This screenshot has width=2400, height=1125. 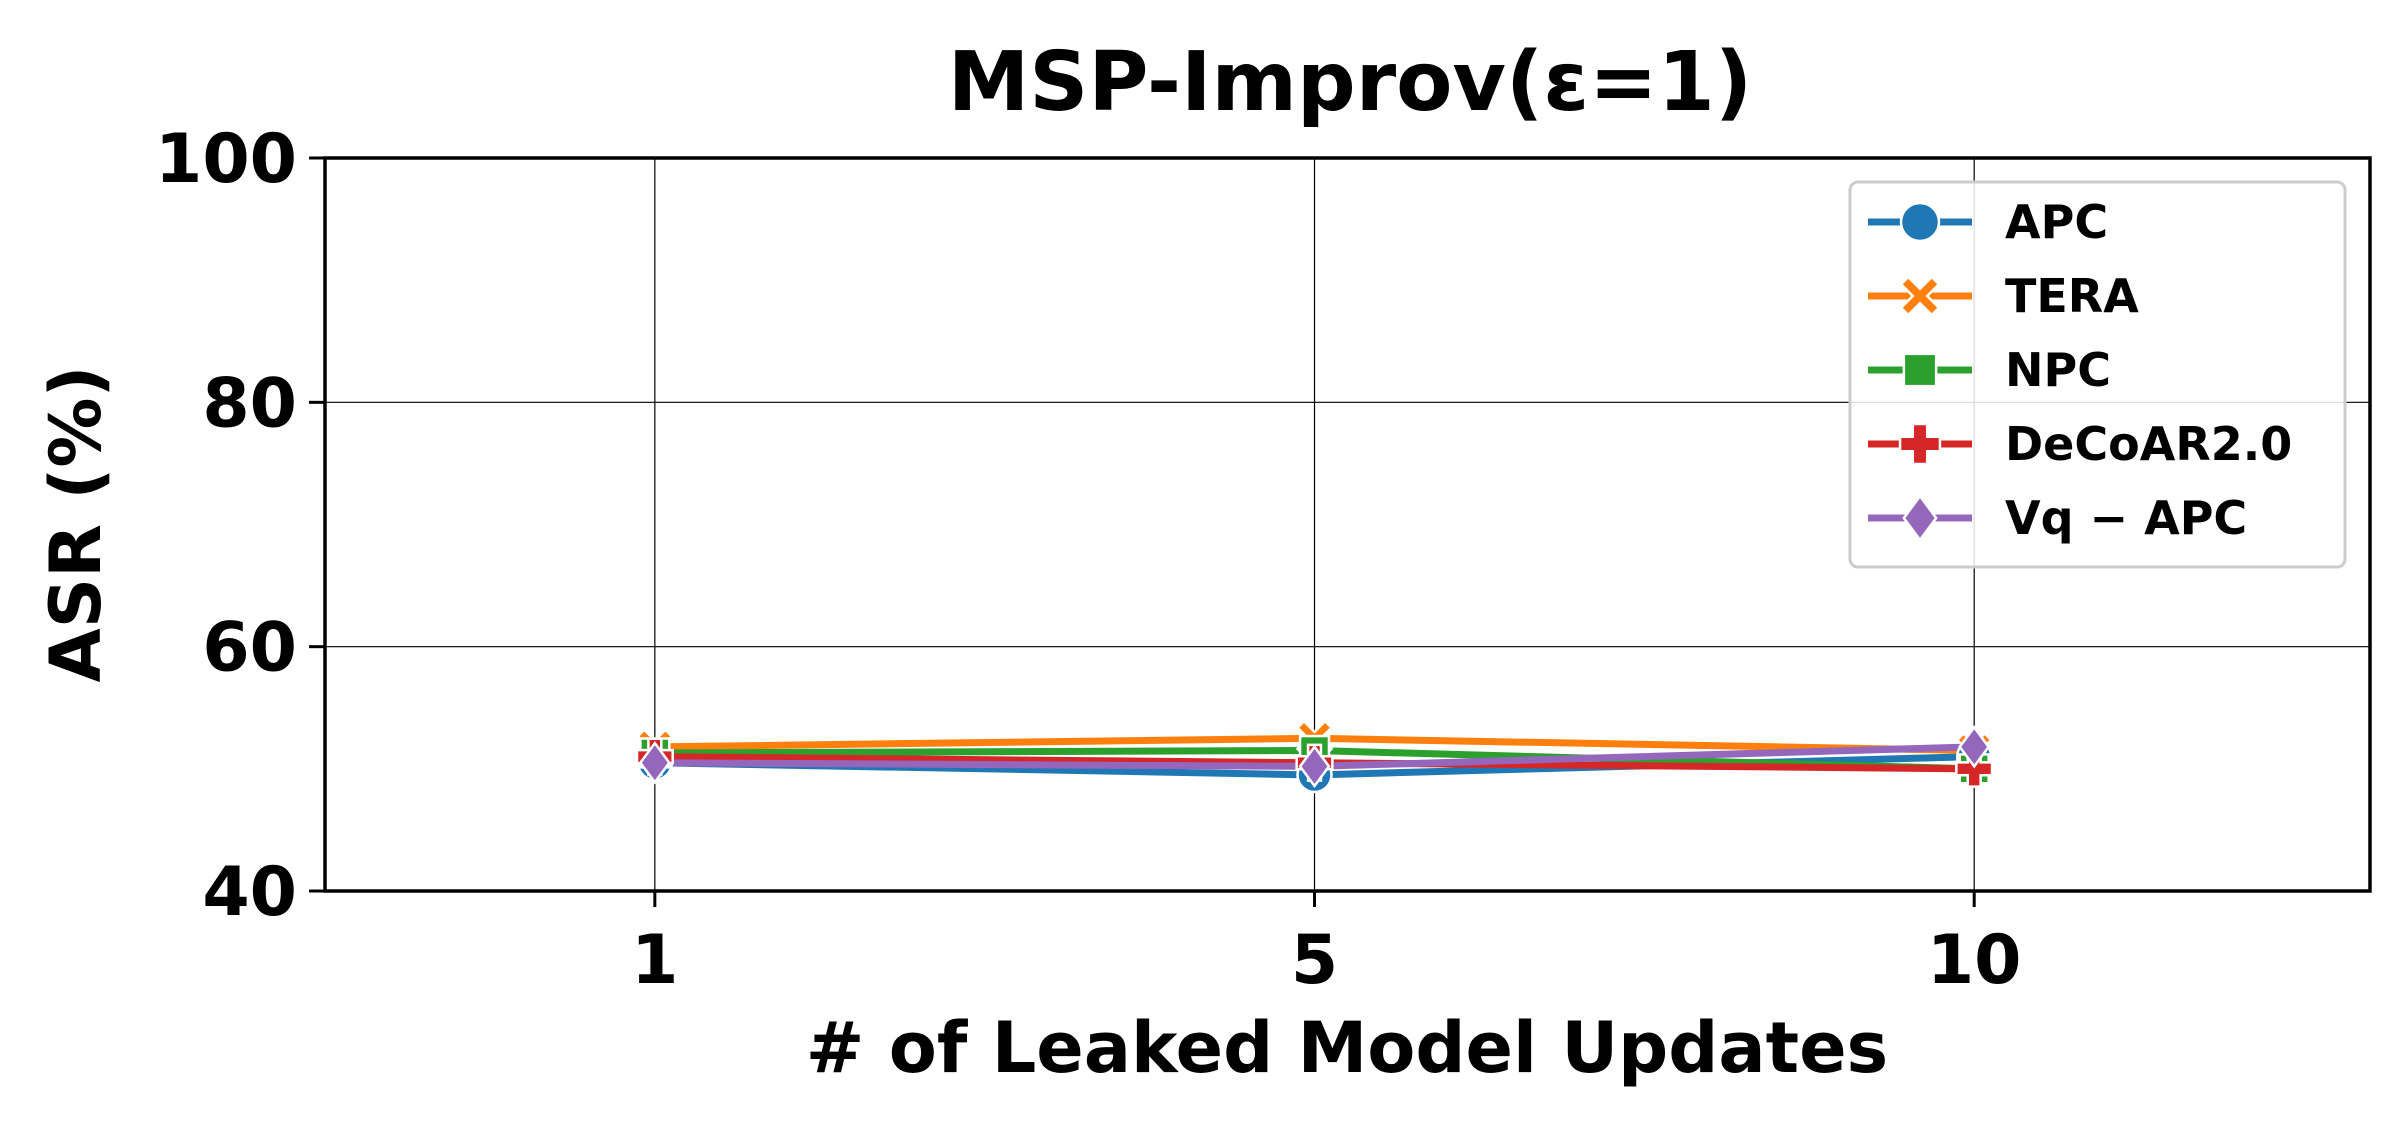 I want to click on legend-marker-tera, so click(x=1920, y=296).